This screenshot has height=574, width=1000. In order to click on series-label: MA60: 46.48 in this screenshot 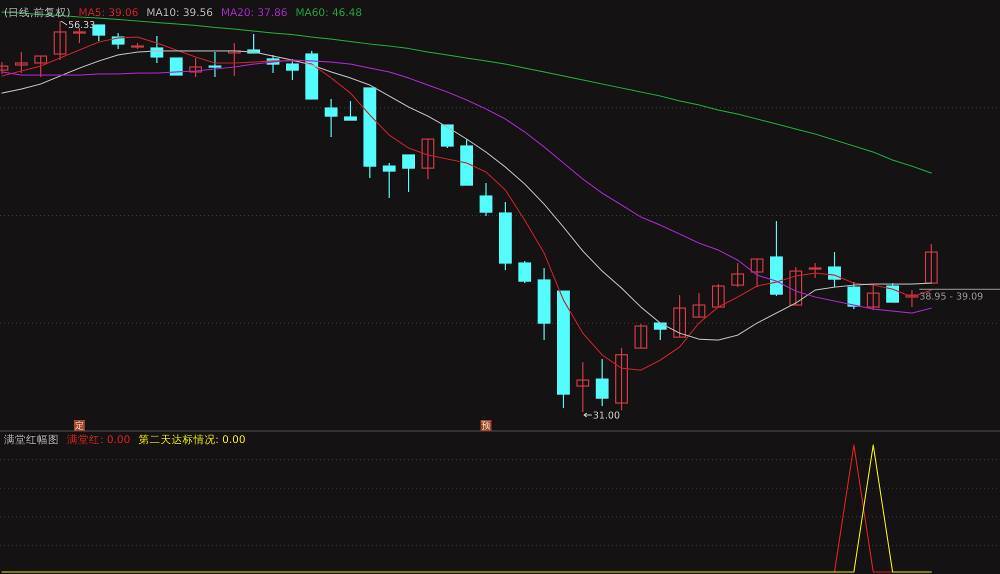, I will do `click(328, 12)`.